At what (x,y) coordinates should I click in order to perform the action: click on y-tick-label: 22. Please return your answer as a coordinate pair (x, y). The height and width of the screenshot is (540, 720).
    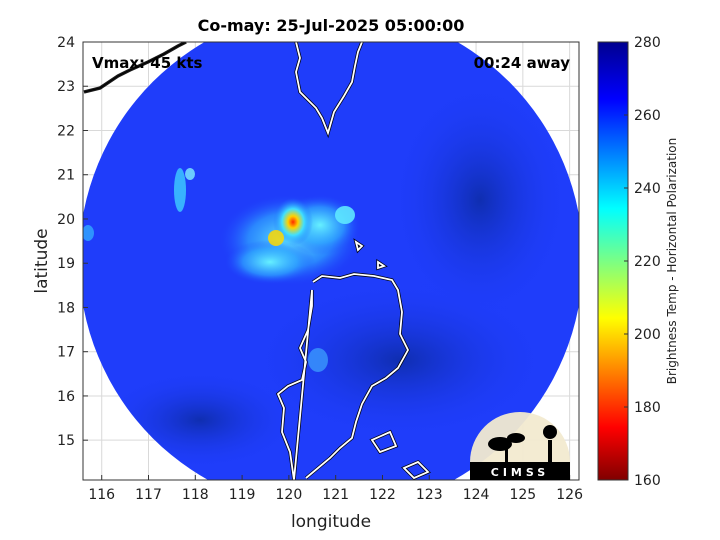
    Looking at the image, I should click on (66, 131).